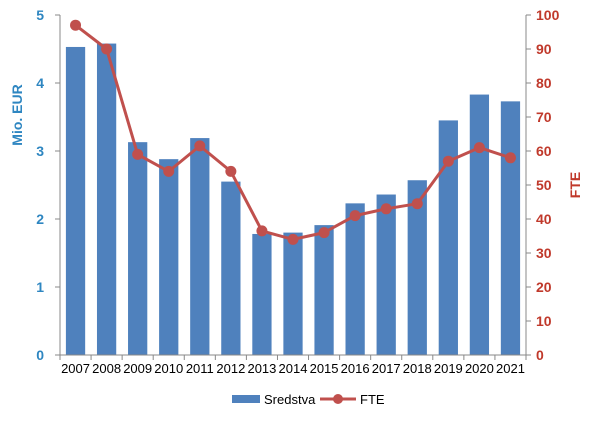 Image resolution: width=601 pixels, height=426 pixels. Describe the element at coordinates (290, 399) in the screenshot. I see `legend-label-sredstva: Sredstva` at that location.